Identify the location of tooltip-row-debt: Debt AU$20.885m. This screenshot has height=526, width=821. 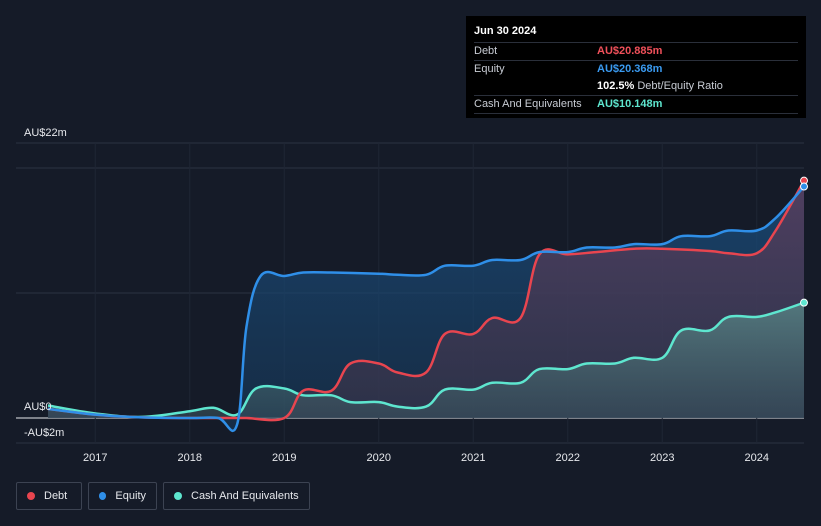
(636, 52).